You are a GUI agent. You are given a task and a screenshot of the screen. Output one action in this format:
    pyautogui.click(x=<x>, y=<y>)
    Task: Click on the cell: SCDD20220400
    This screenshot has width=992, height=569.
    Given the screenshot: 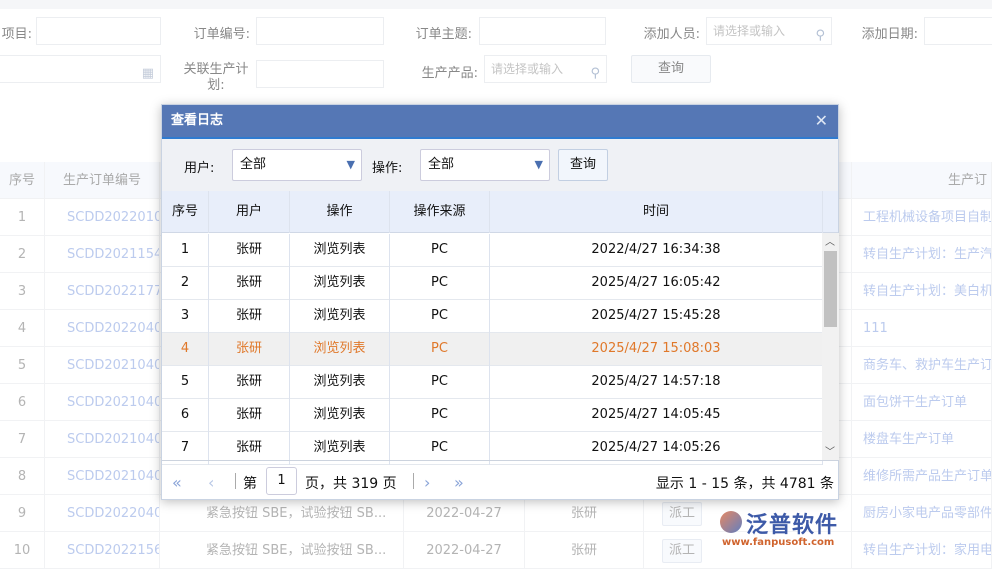 What is the action you would take?
    pyautogui.click(x=102, y=328)
    